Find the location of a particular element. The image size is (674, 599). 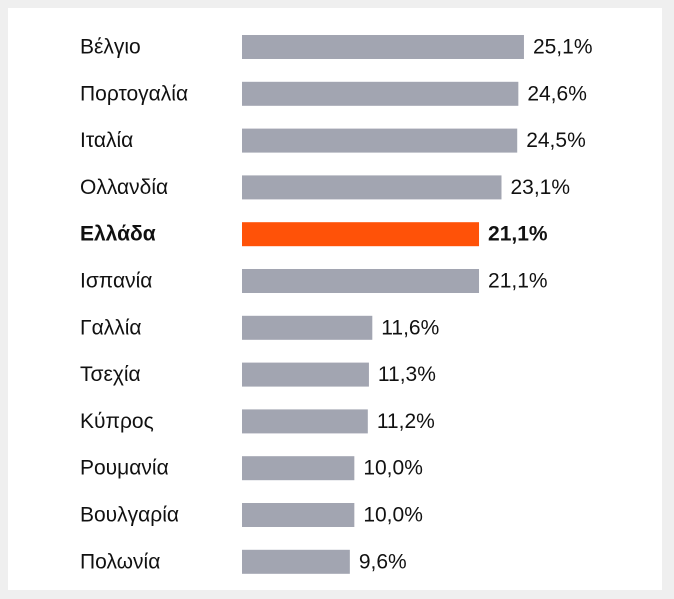

category-label: Κύπρος is located at coordinates (117, 421).